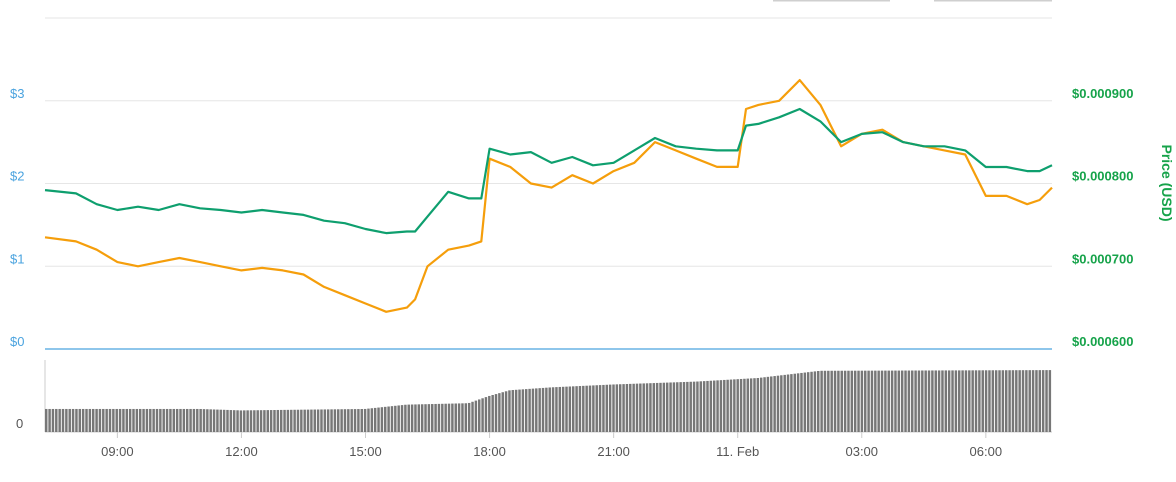  Describe the element at coordinates (19, 423) in the screenshot. I see `volume-tick-label: 0` at that location.